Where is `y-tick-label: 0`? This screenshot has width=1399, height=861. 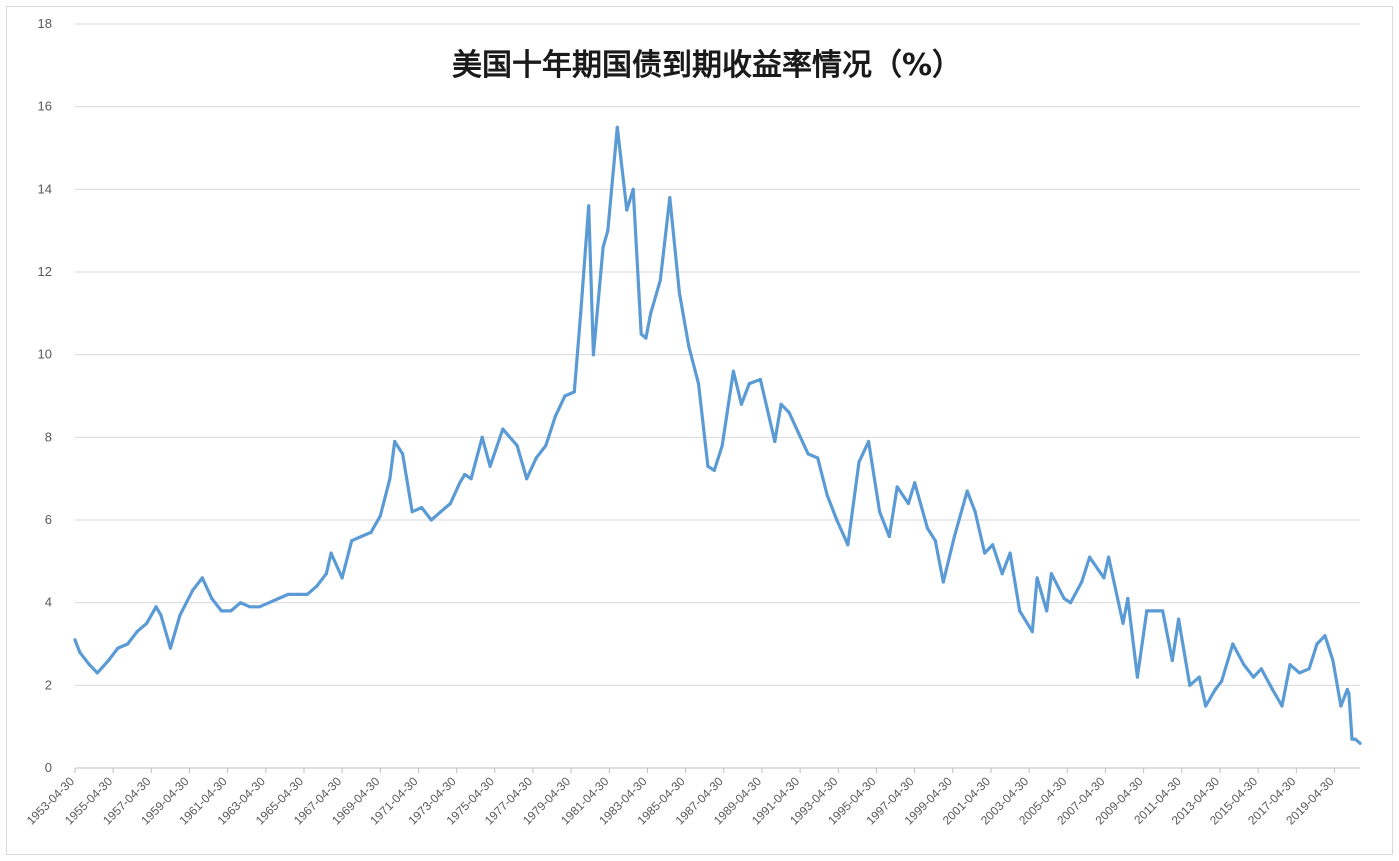
y-tick-label: 0 is located at coordinates (48, 767).